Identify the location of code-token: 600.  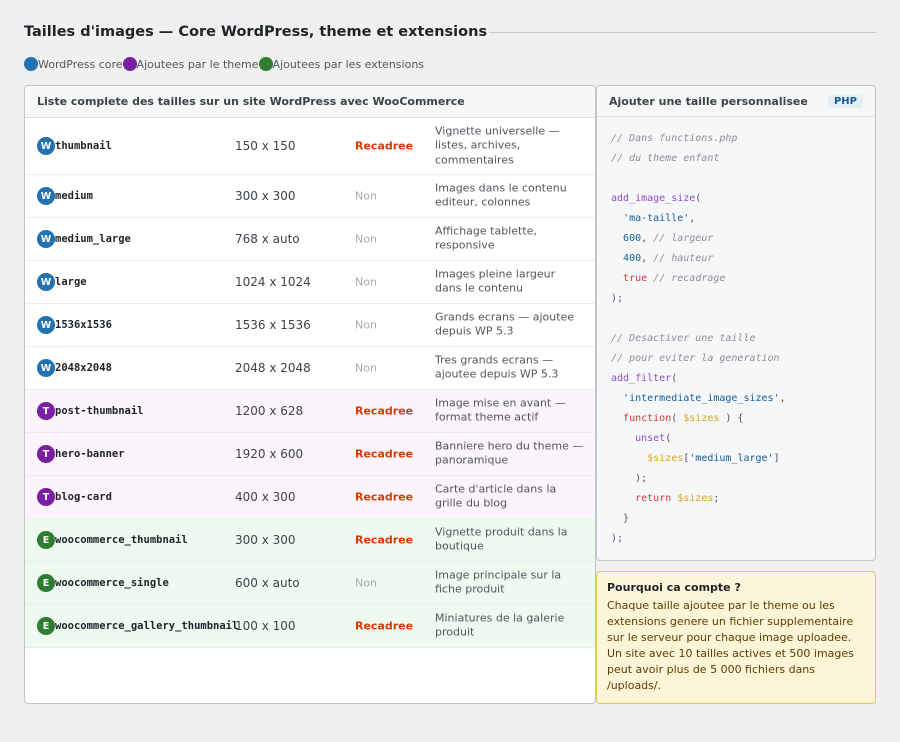
(632, 238).